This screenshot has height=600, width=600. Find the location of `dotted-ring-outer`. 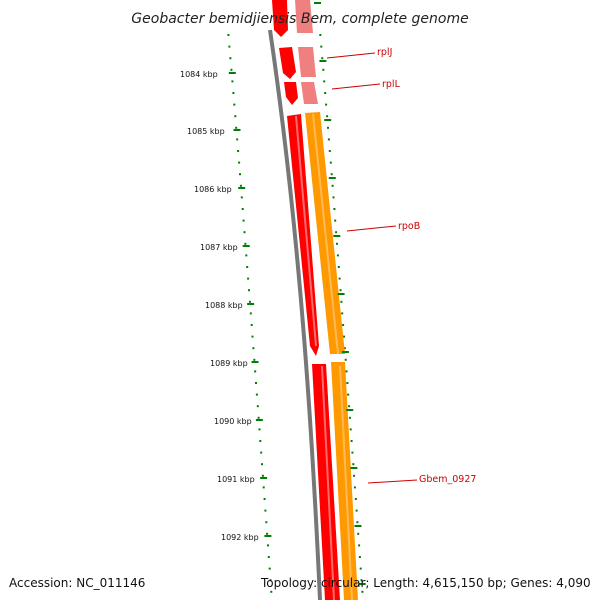

dotted-ring-outer is located at coordinates (341, 313).